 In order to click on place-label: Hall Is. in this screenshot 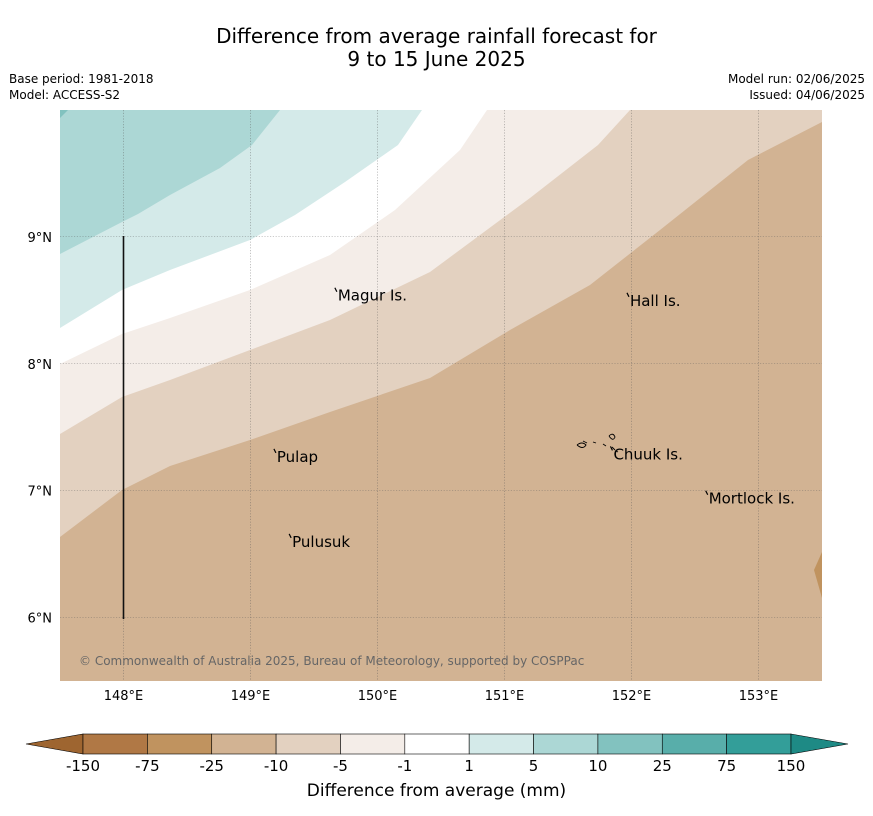, I will do `click(655, 301)`.